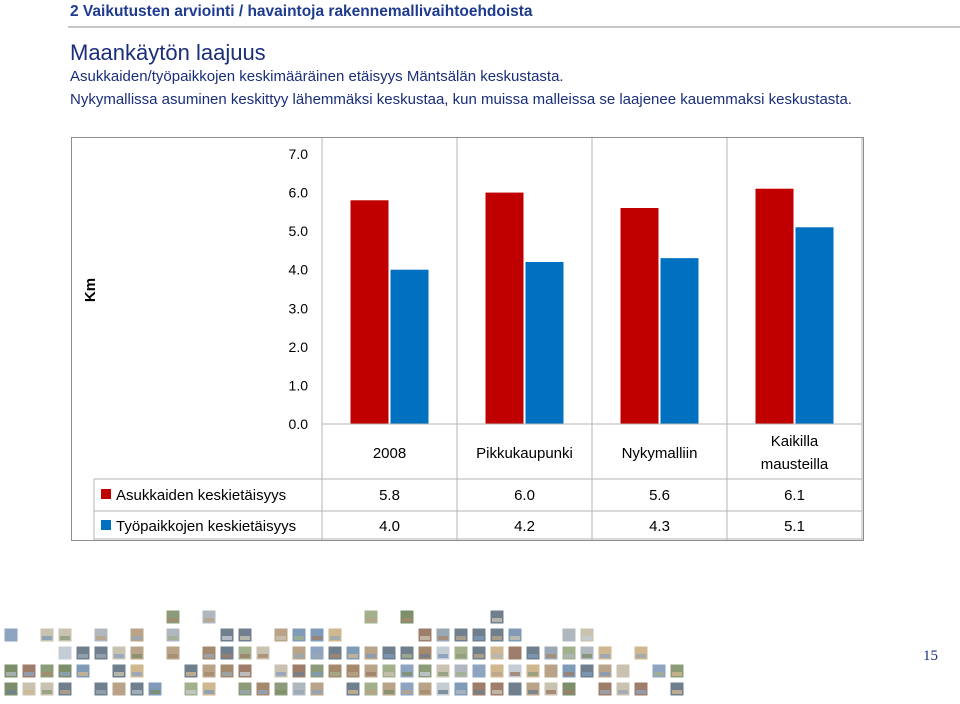 This screenshot has width=960, height=704. I want to click on legend-swatch-jobs, so click(106, 525).